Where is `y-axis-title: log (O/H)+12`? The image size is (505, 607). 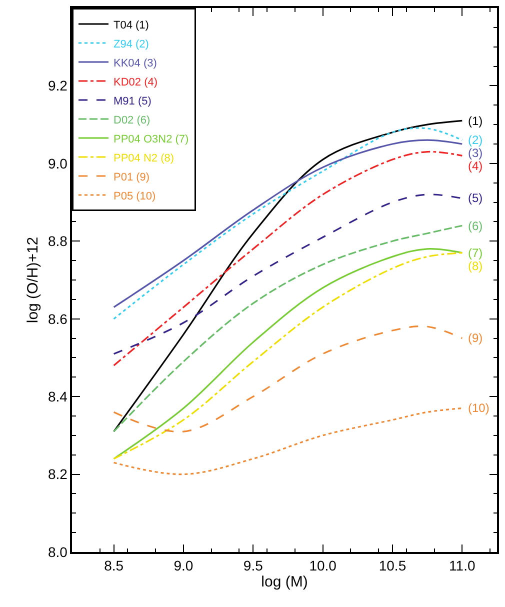
y-axis-title: log (O/H)+12 is located at coordinates (33, 280).